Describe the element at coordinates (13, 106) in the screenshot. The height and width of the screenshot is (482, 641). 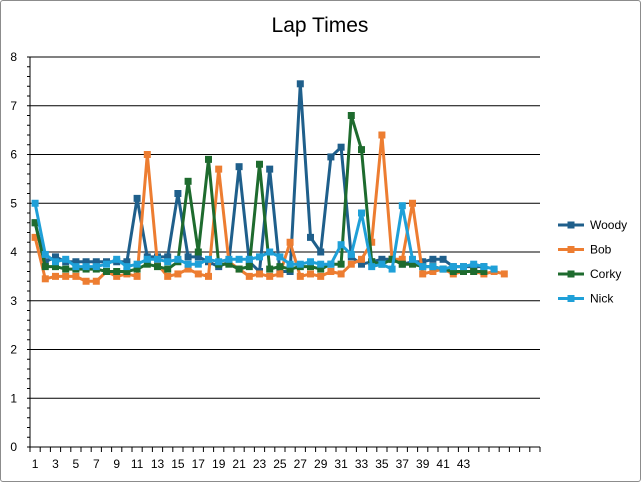
I see `y-tick-label-7: 7` at that location.